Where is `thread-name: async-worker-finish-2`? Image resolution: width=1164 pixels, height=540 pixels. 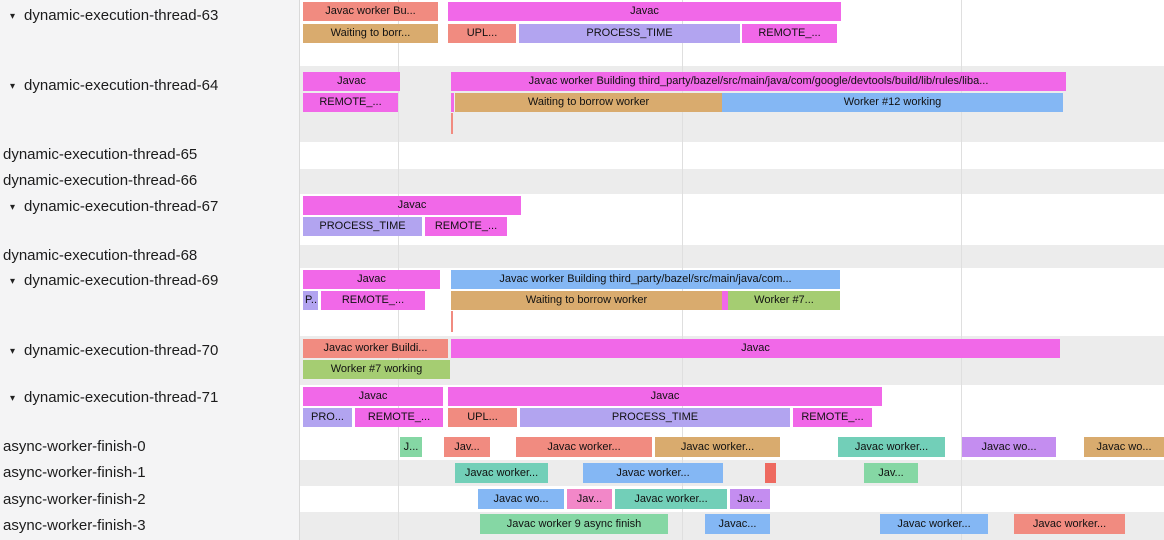 thread-name: async-worker-finish-2 is located at coordinates (74, 499).